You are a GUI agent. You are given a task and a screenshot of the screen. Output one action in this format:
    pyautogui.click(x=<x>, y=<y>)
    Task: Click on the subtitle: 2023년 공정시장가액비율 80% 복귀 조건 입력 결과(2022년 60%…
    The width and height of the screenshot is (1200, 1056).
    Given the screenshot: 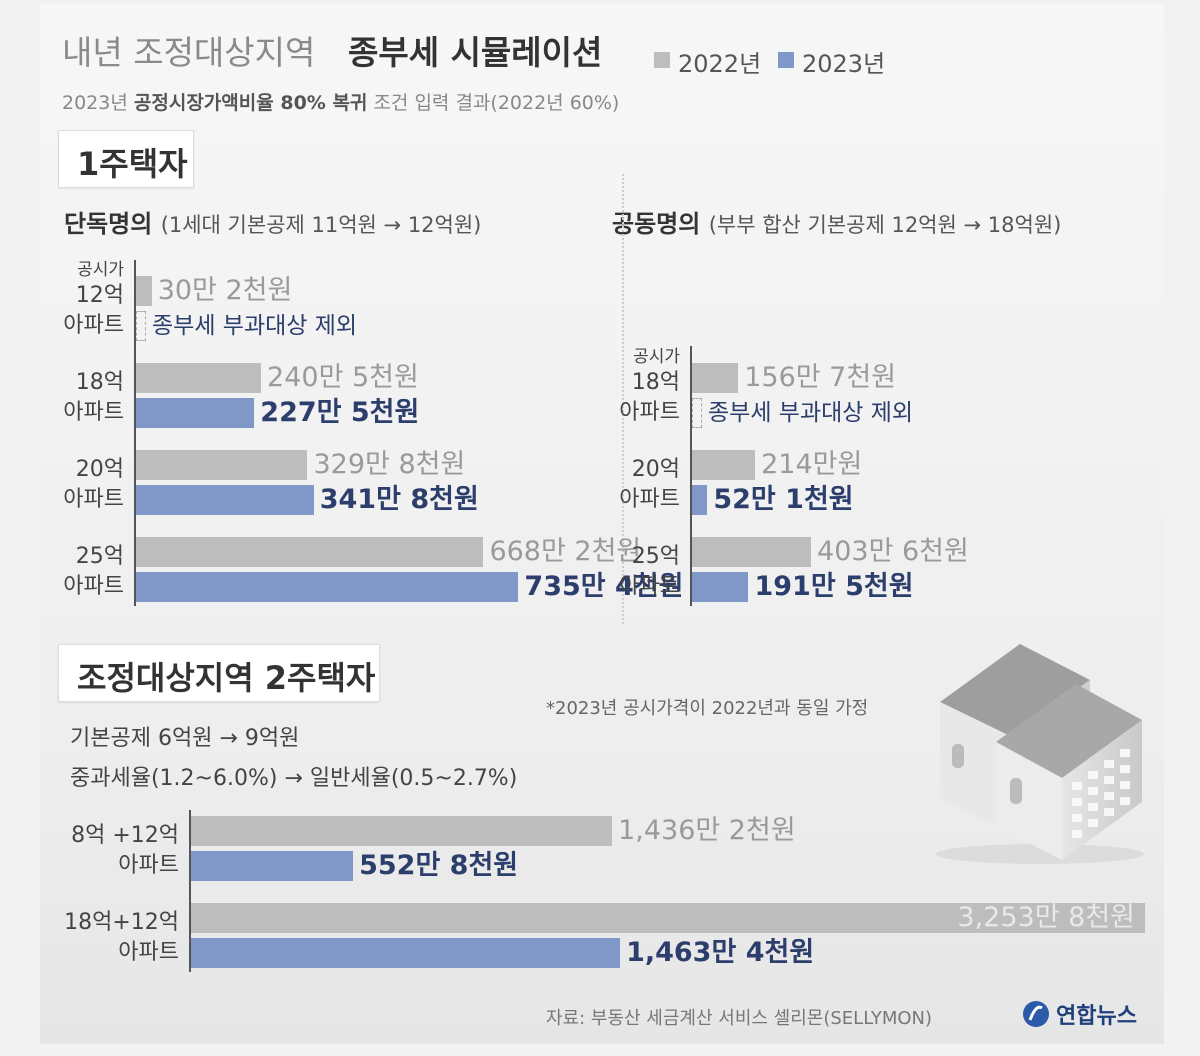 What is the action you would take?
    pyautogui.click(x=340, y=101)
    